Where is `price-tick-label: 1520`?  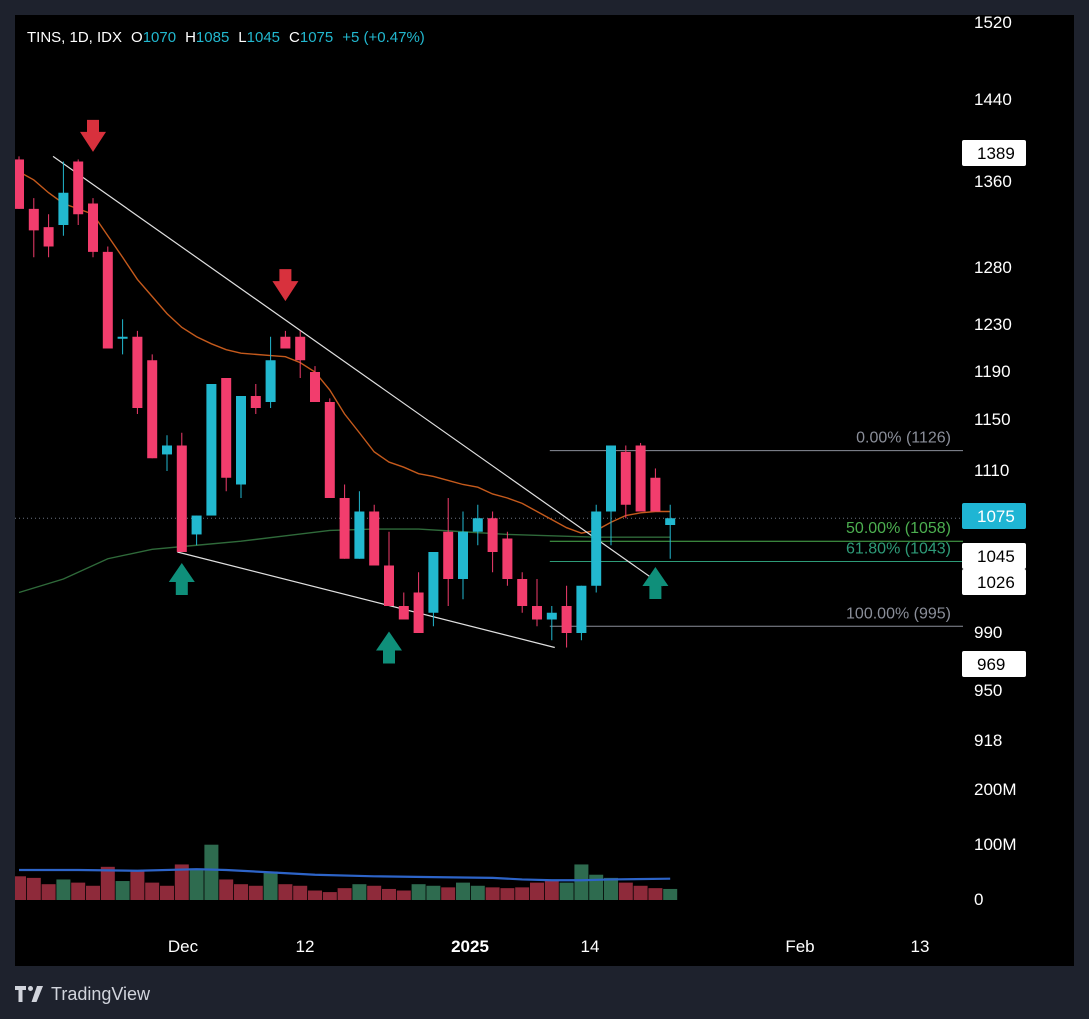 price-tick-label: 1520 is located at coordinates (993, 23).